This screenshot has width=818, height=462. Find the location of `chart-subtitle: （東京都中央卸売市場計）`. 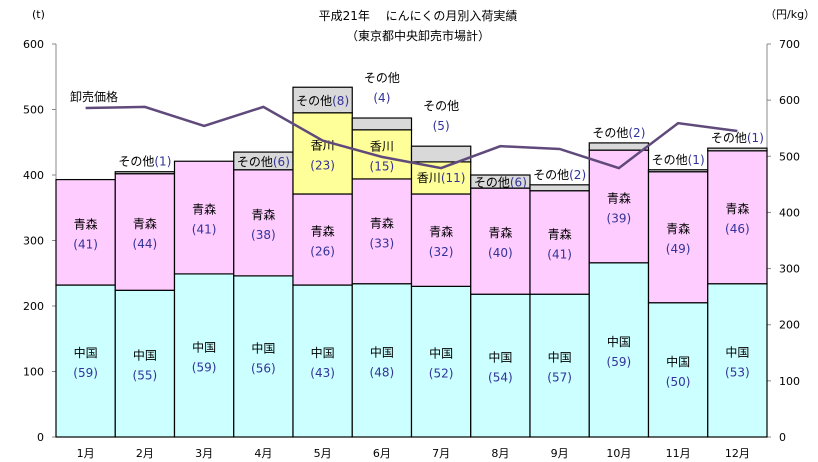

chart-subtitle: （東京都中央卸売市場計） is located at coordinates (418, 35).